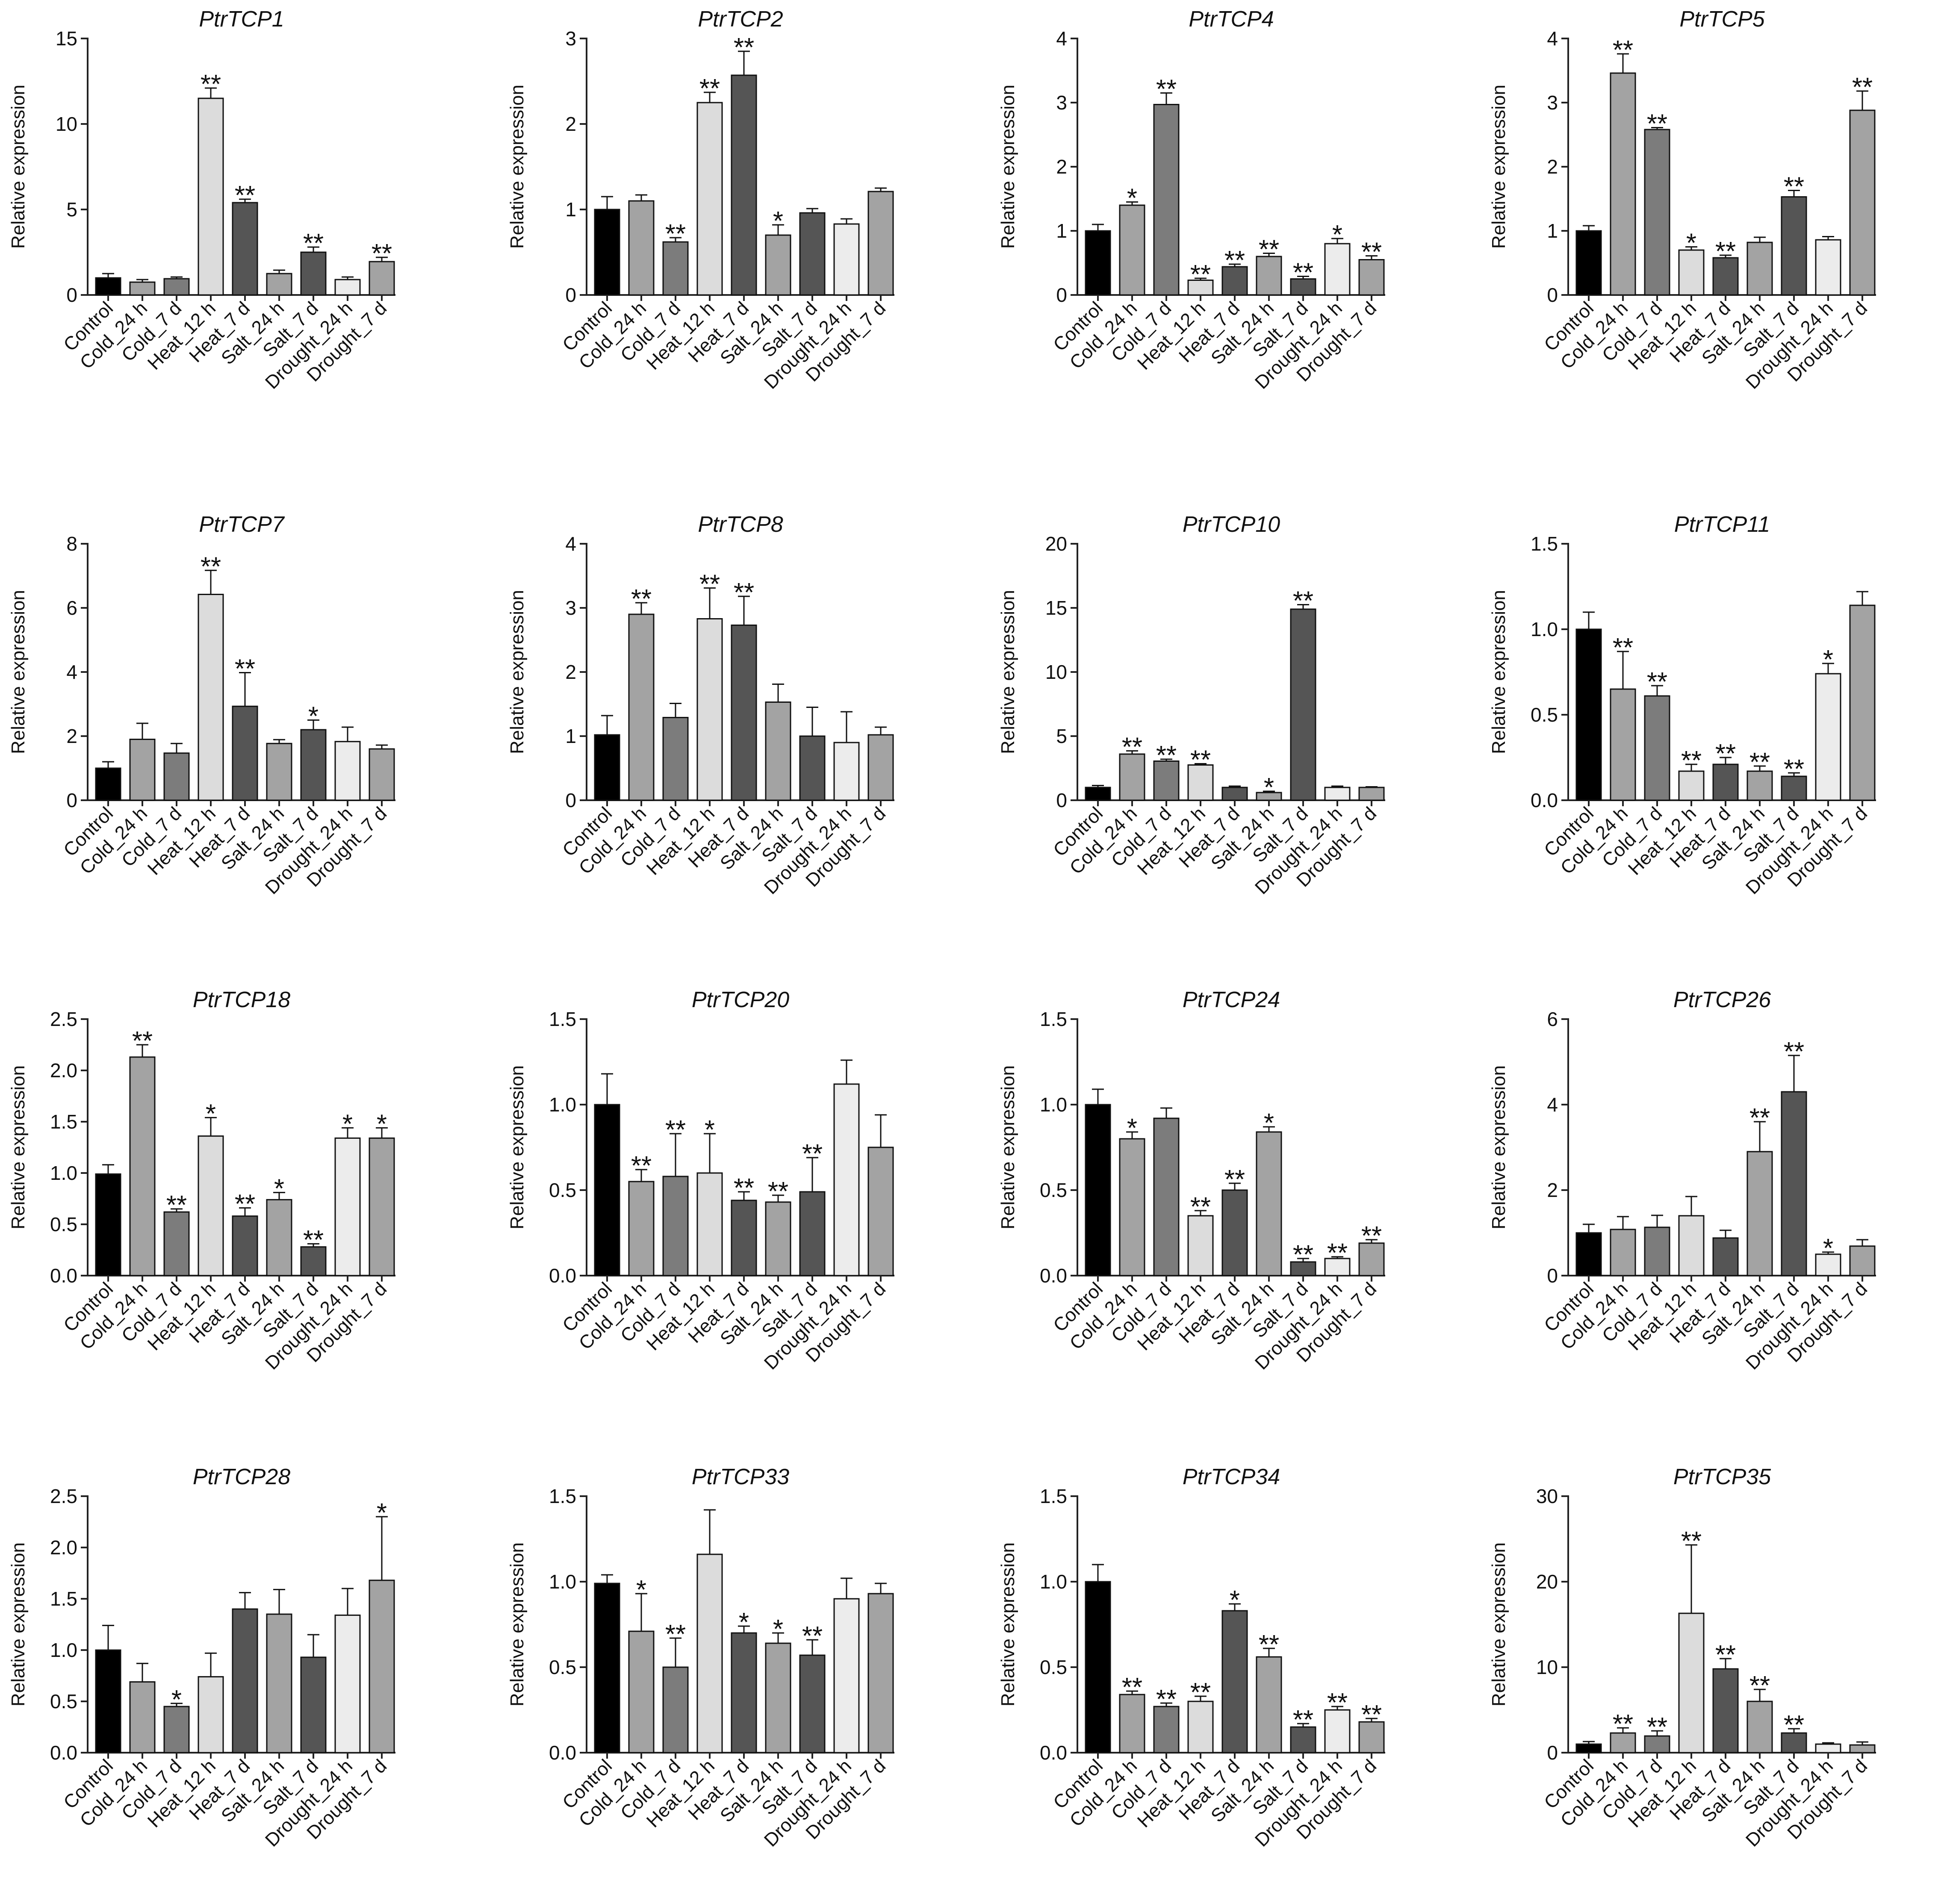 The width and height of the screenshot is (1950, 1904). What do you see at coordinates (66, 124) in the screenshot?
I see `y-tick-label: 10` at bounding box center [66, 124].